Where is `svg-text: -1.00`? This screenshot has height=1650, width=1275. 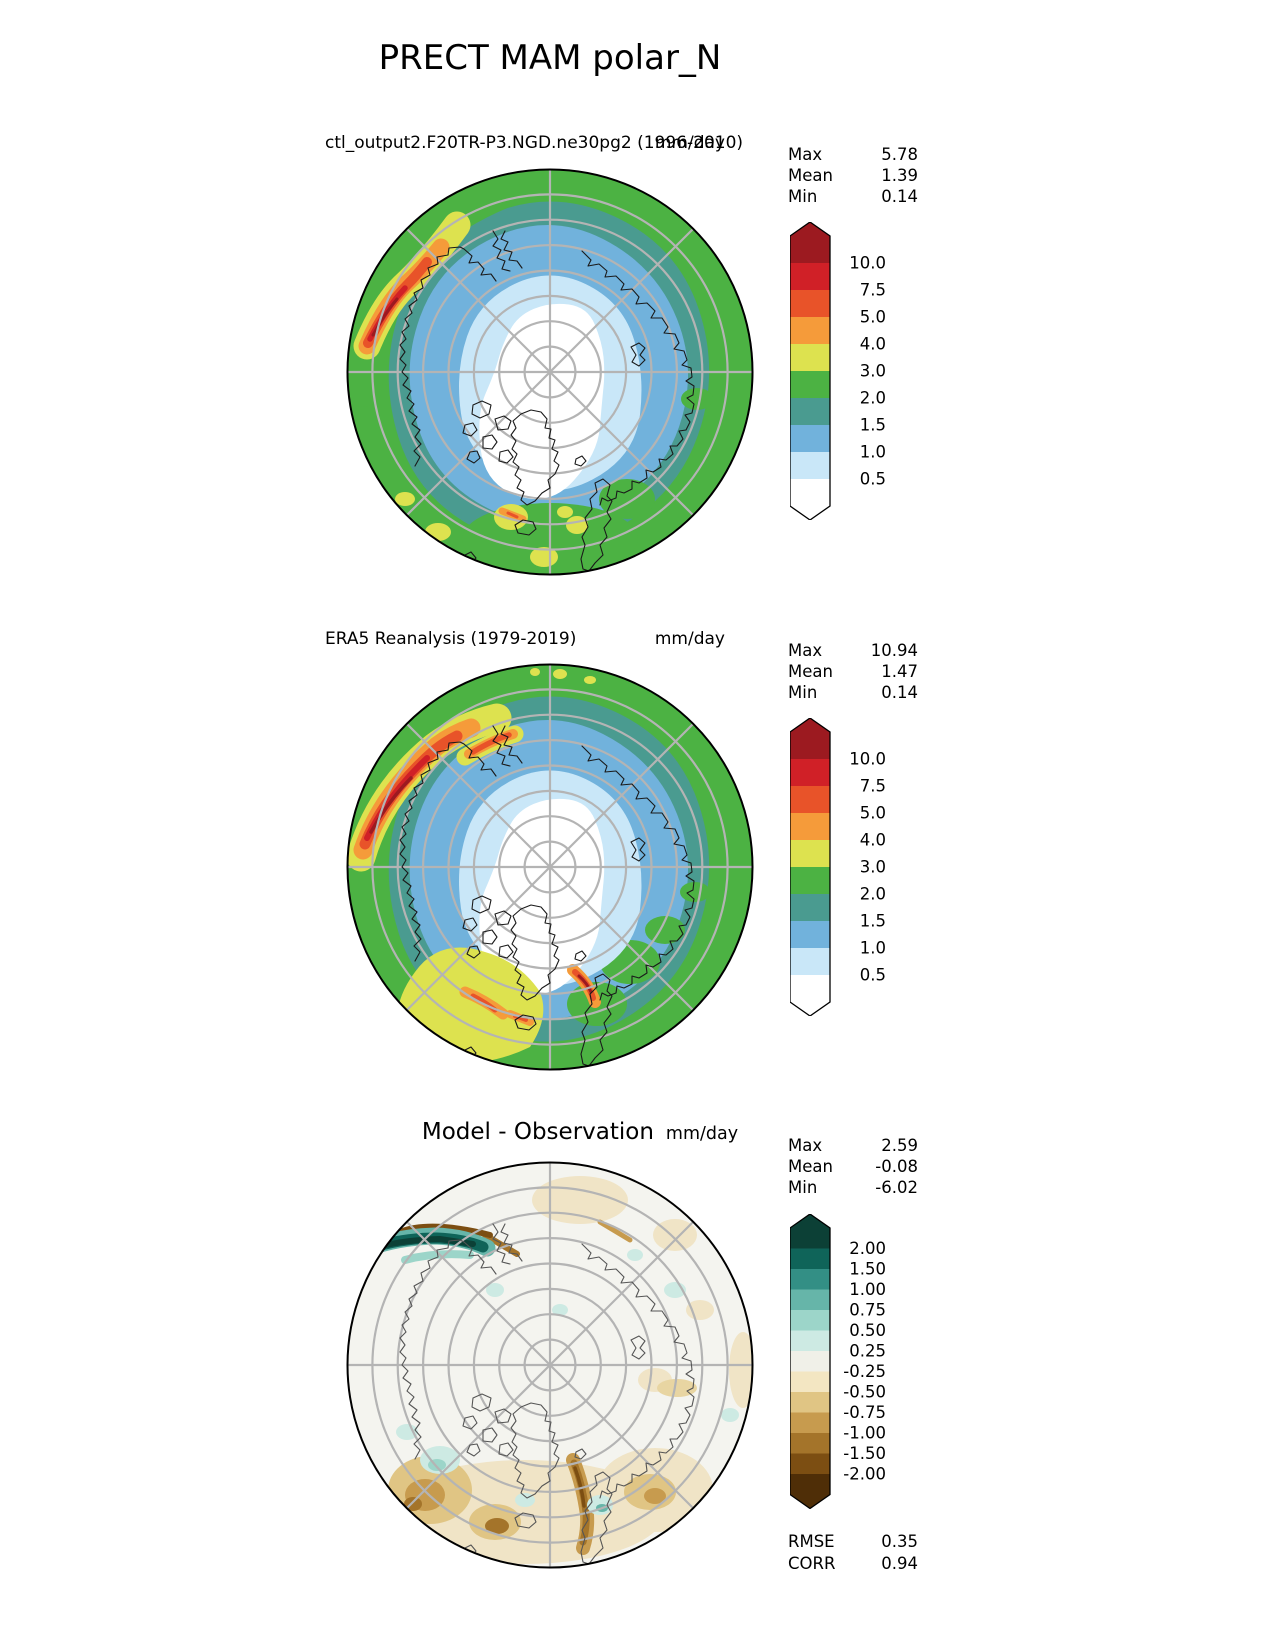
svg-text: -1.00 is located at coordinates (864, 1433).